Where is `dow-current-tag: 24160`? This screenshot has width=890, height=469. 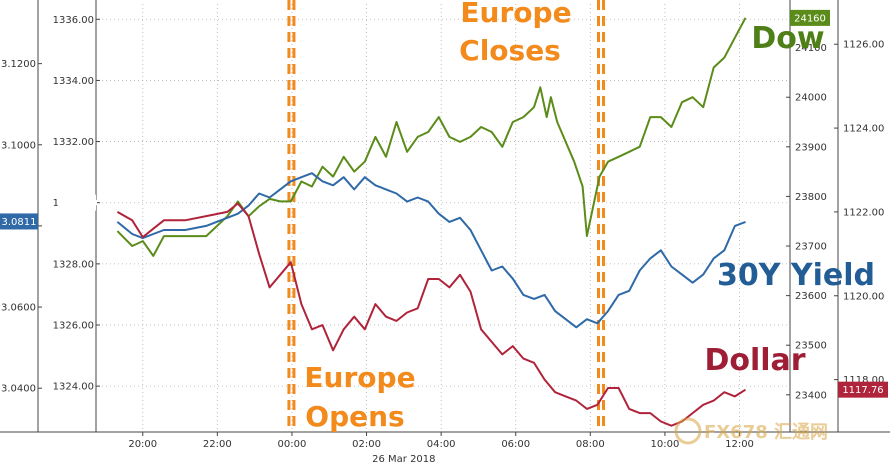 dow-current-tag: 24160 is located at coordinates (810, 17).